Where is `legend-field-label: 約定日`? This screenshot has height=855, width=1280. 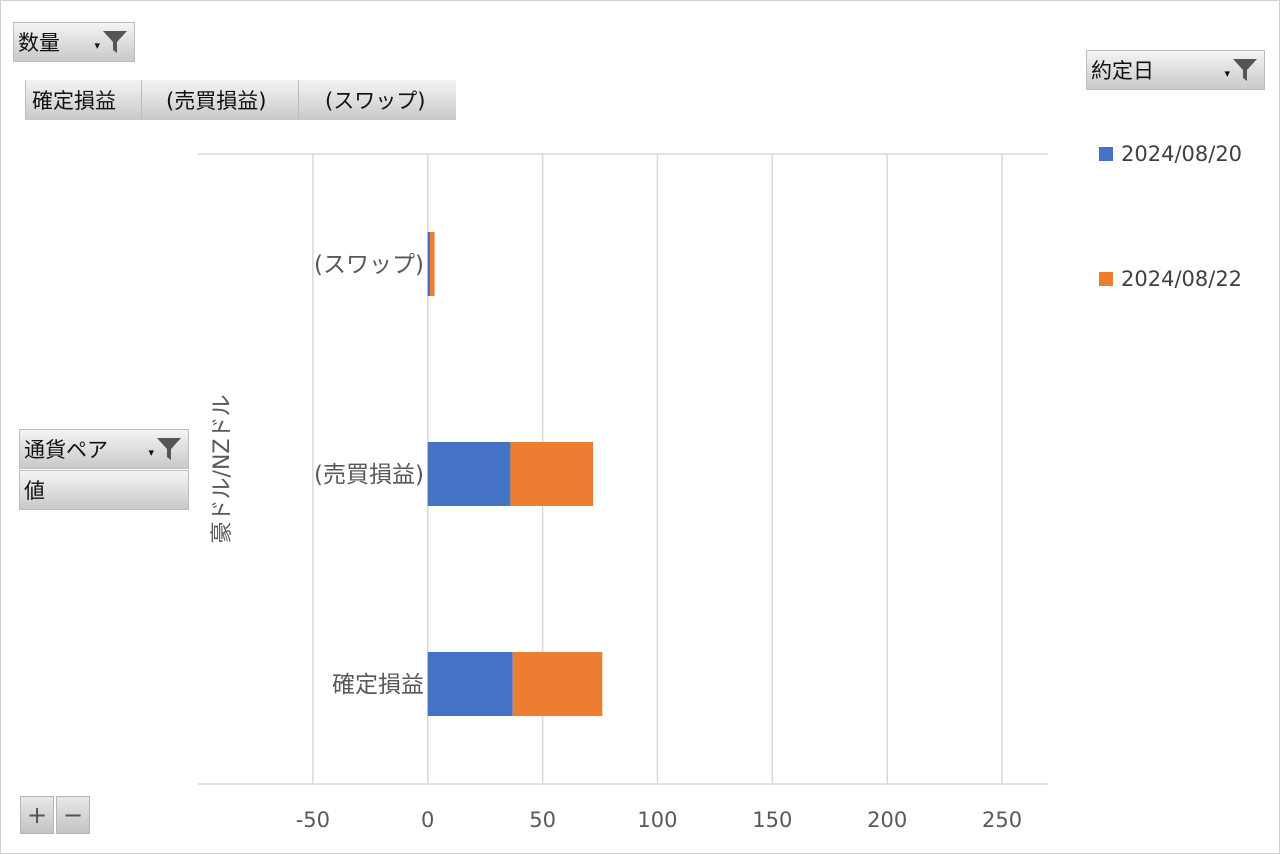
legend-field-label: 約定日 is located at coordinates (1122, 71).